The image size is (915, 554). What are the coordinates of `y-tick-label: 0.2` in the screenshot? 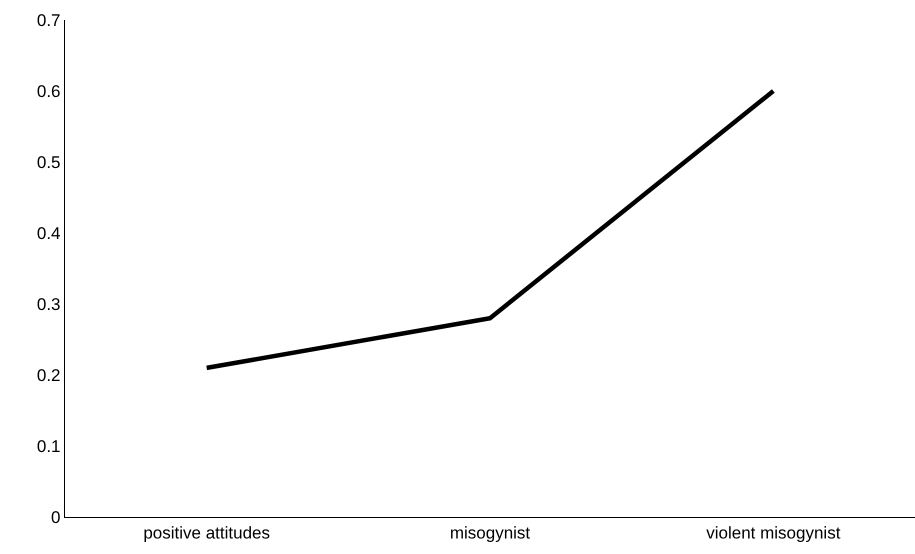 It's located at (48, 375).